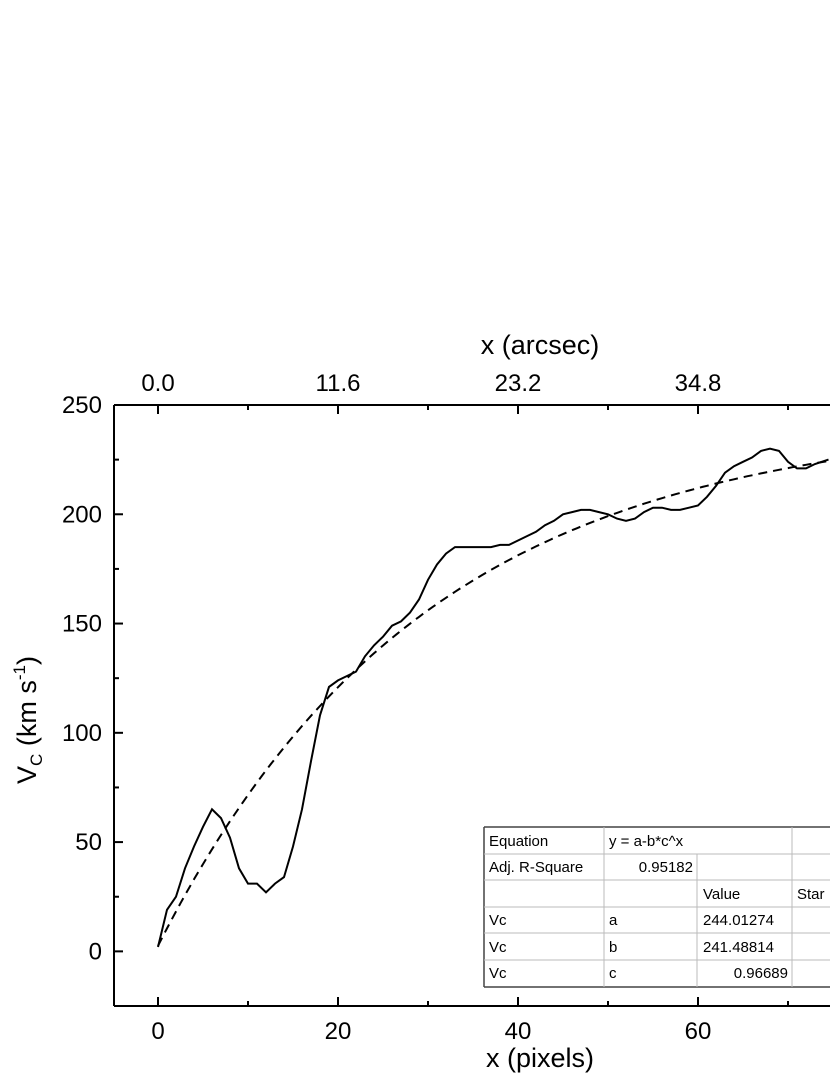 The image size is (830, 1075). What do you see at coordinates (27, 717) in the screenshot?
I see `y-axis-title-units: (km s` at bounding box center [27, 717].